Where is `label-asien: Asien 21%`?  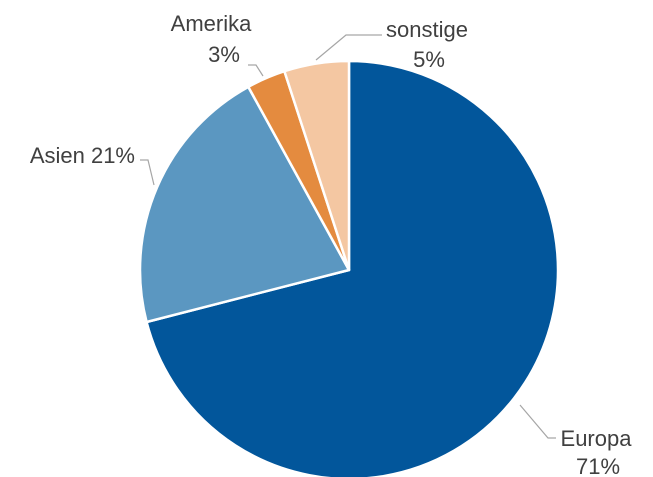
label-asien: Asien 21% is located at coordinates (82, 155).